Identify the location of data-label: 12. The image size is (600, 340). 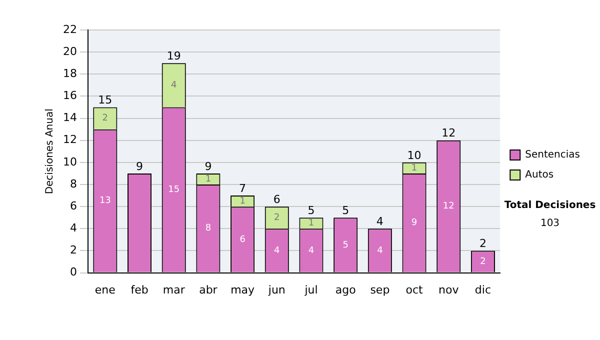
(448, 207).